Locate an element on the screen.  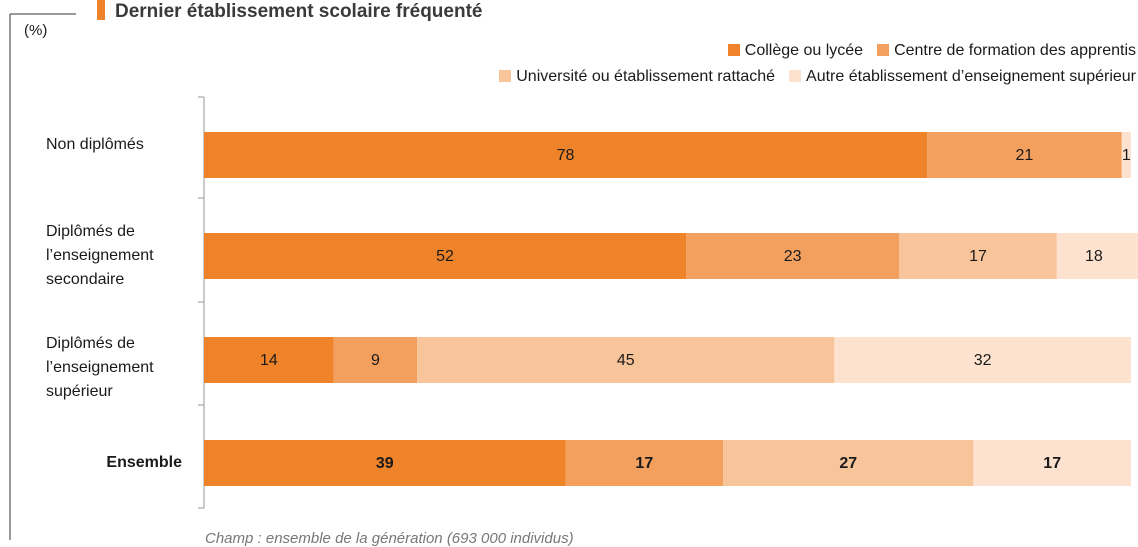
chart-title: Dernier établissement scolaire fréquenté is located at coordinates (289, 11).